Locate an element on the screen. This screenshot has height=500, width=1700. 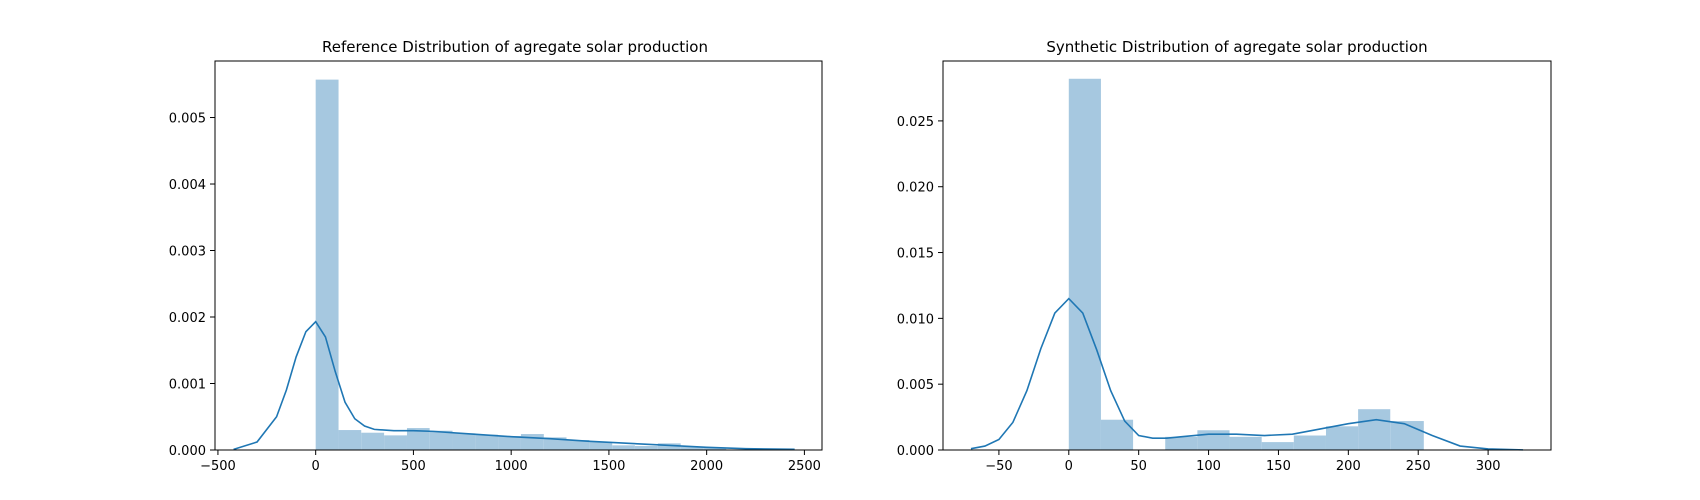
y-tick-label: 0.001 is located at coordinates (187, 385).